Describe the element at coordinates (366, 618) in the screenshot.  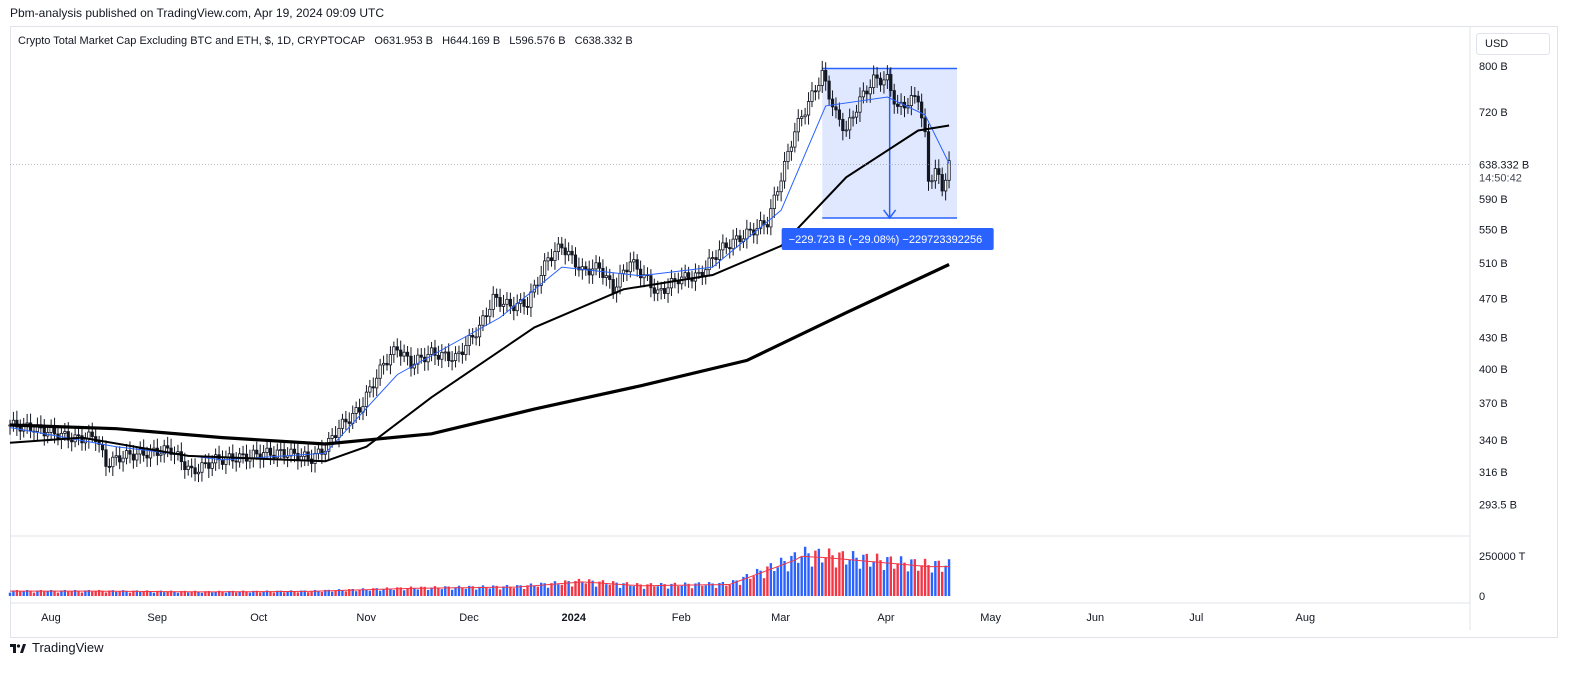
I see `time-axis-tick-label: Nov` at that location.